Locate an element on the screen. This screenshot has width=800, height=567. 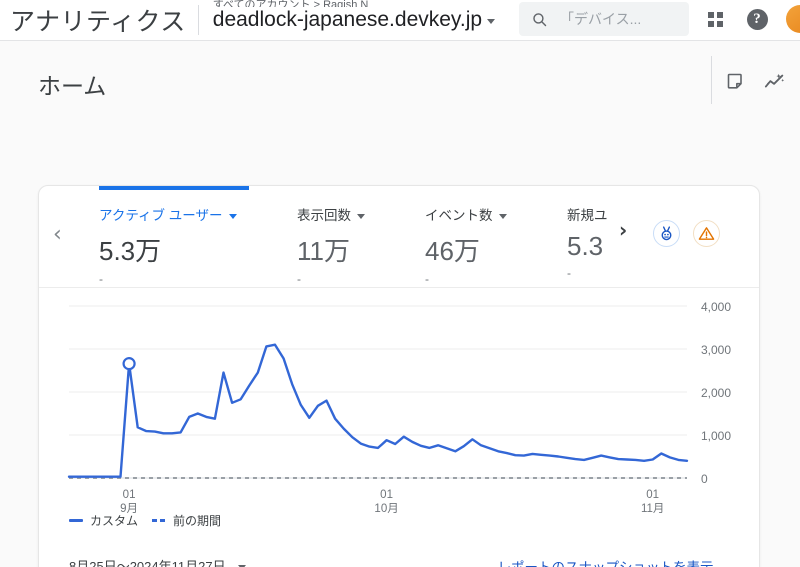
metric-events: イベント数 46万 - is located at coordinates (466, 245).